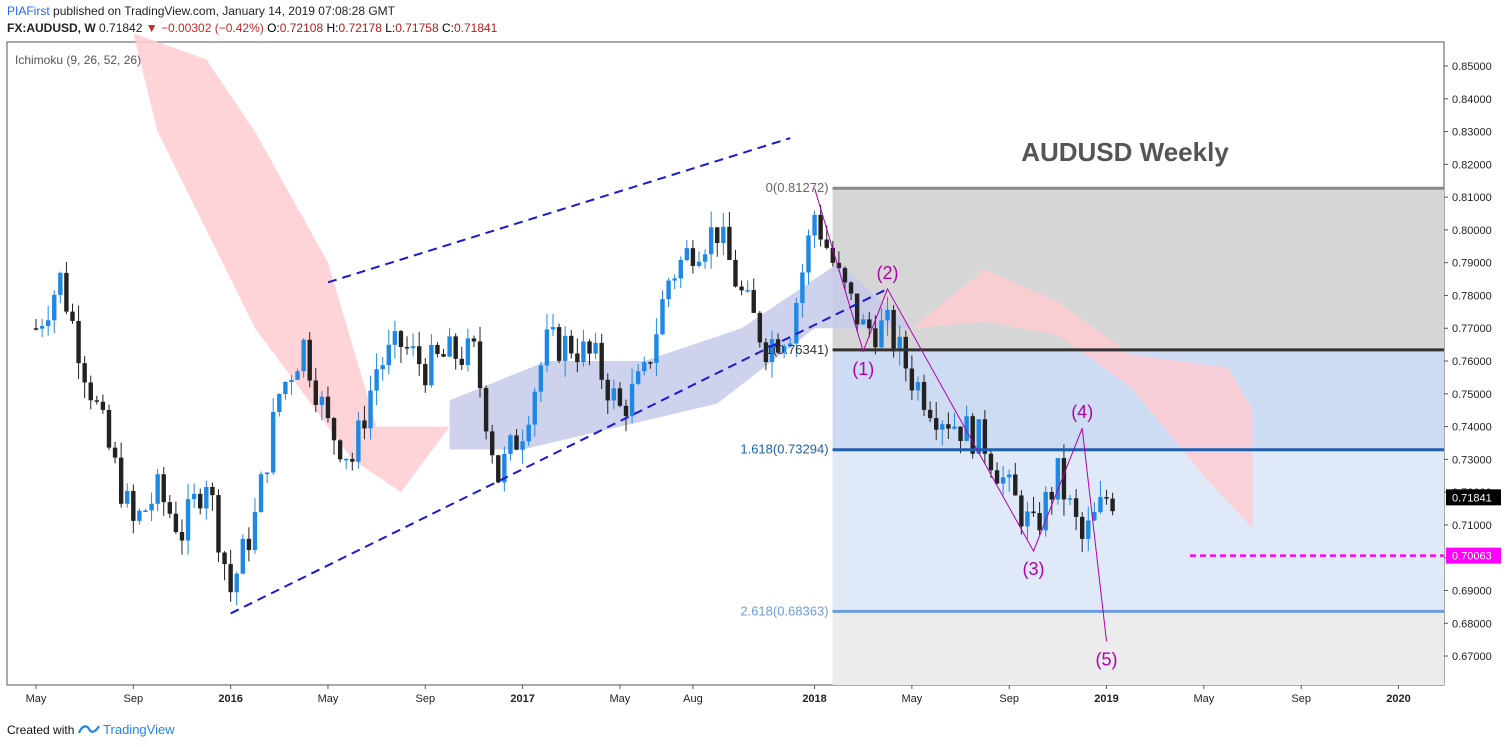  What do you see at coordinates (797, 187) in the screenshot?
I see `fib-level-label: 0(0.81272)` at bounding box center [797, 187].